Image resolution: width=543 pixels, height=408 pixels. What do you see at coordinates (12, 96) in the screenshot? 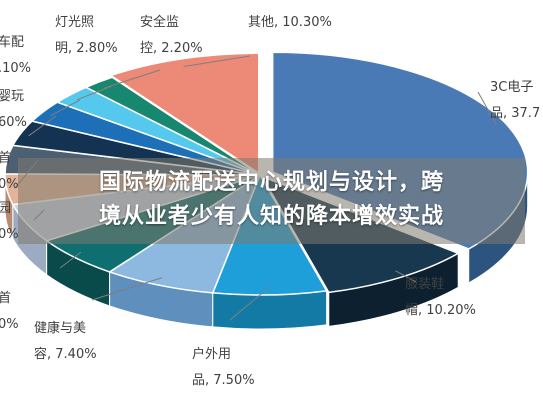
I see `slice-label-line: 婴玩` at bounding box center [12, 96].